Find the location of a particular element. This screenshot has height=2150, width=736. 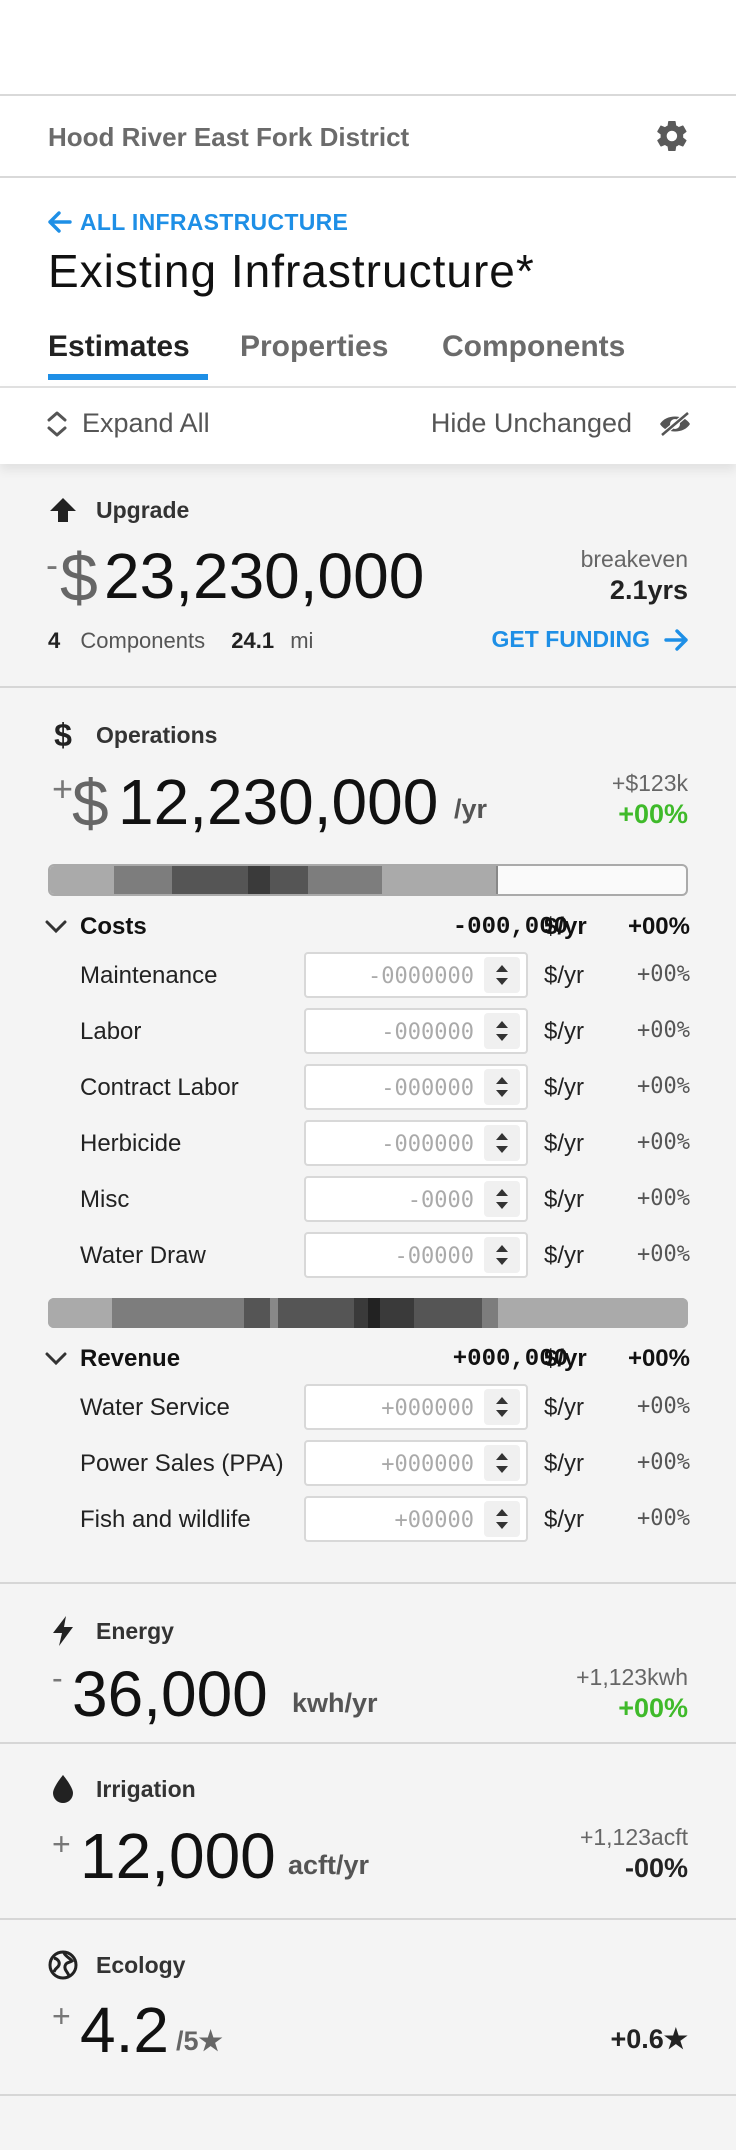

herbicide-input: -000000 is located at coordinates (416, 1143).